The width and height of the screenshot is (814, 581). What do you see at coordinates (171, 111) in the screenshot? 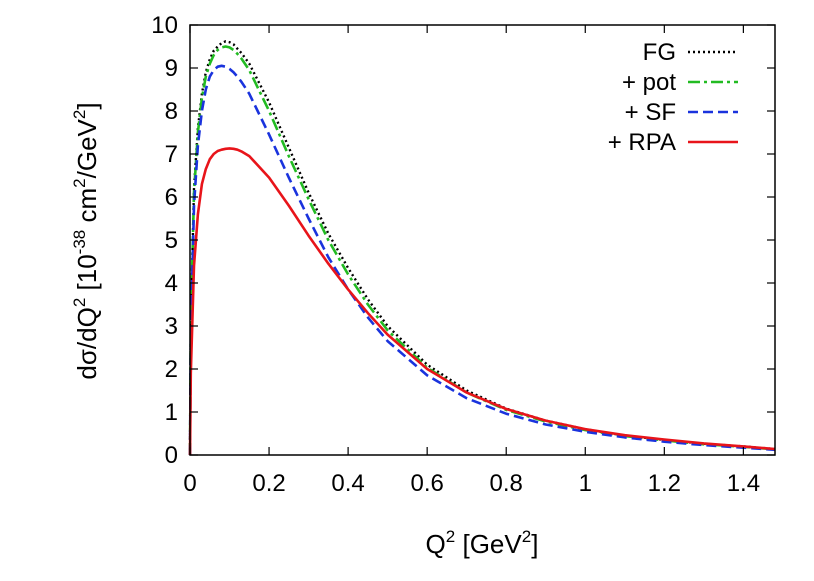
I see `y-tick-label: 8` at bounding box center [171, 111].